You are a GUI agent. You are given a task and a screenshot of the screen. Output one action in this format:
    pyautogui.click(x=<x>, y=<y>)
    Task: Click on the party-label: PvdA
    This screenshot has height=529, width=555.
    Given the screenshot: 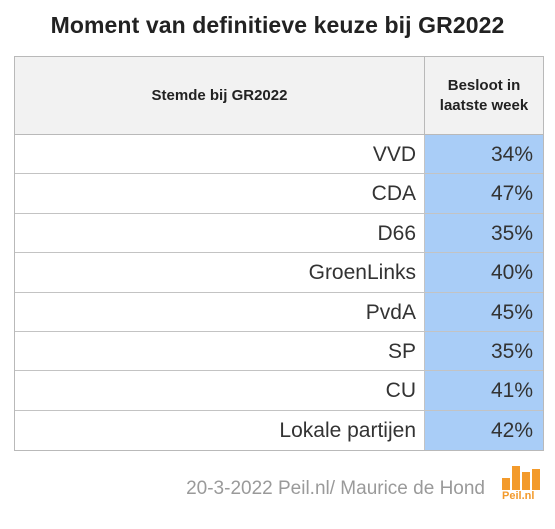 What is the action you would take?
    pyautogui.click(x=220, y=311)
    